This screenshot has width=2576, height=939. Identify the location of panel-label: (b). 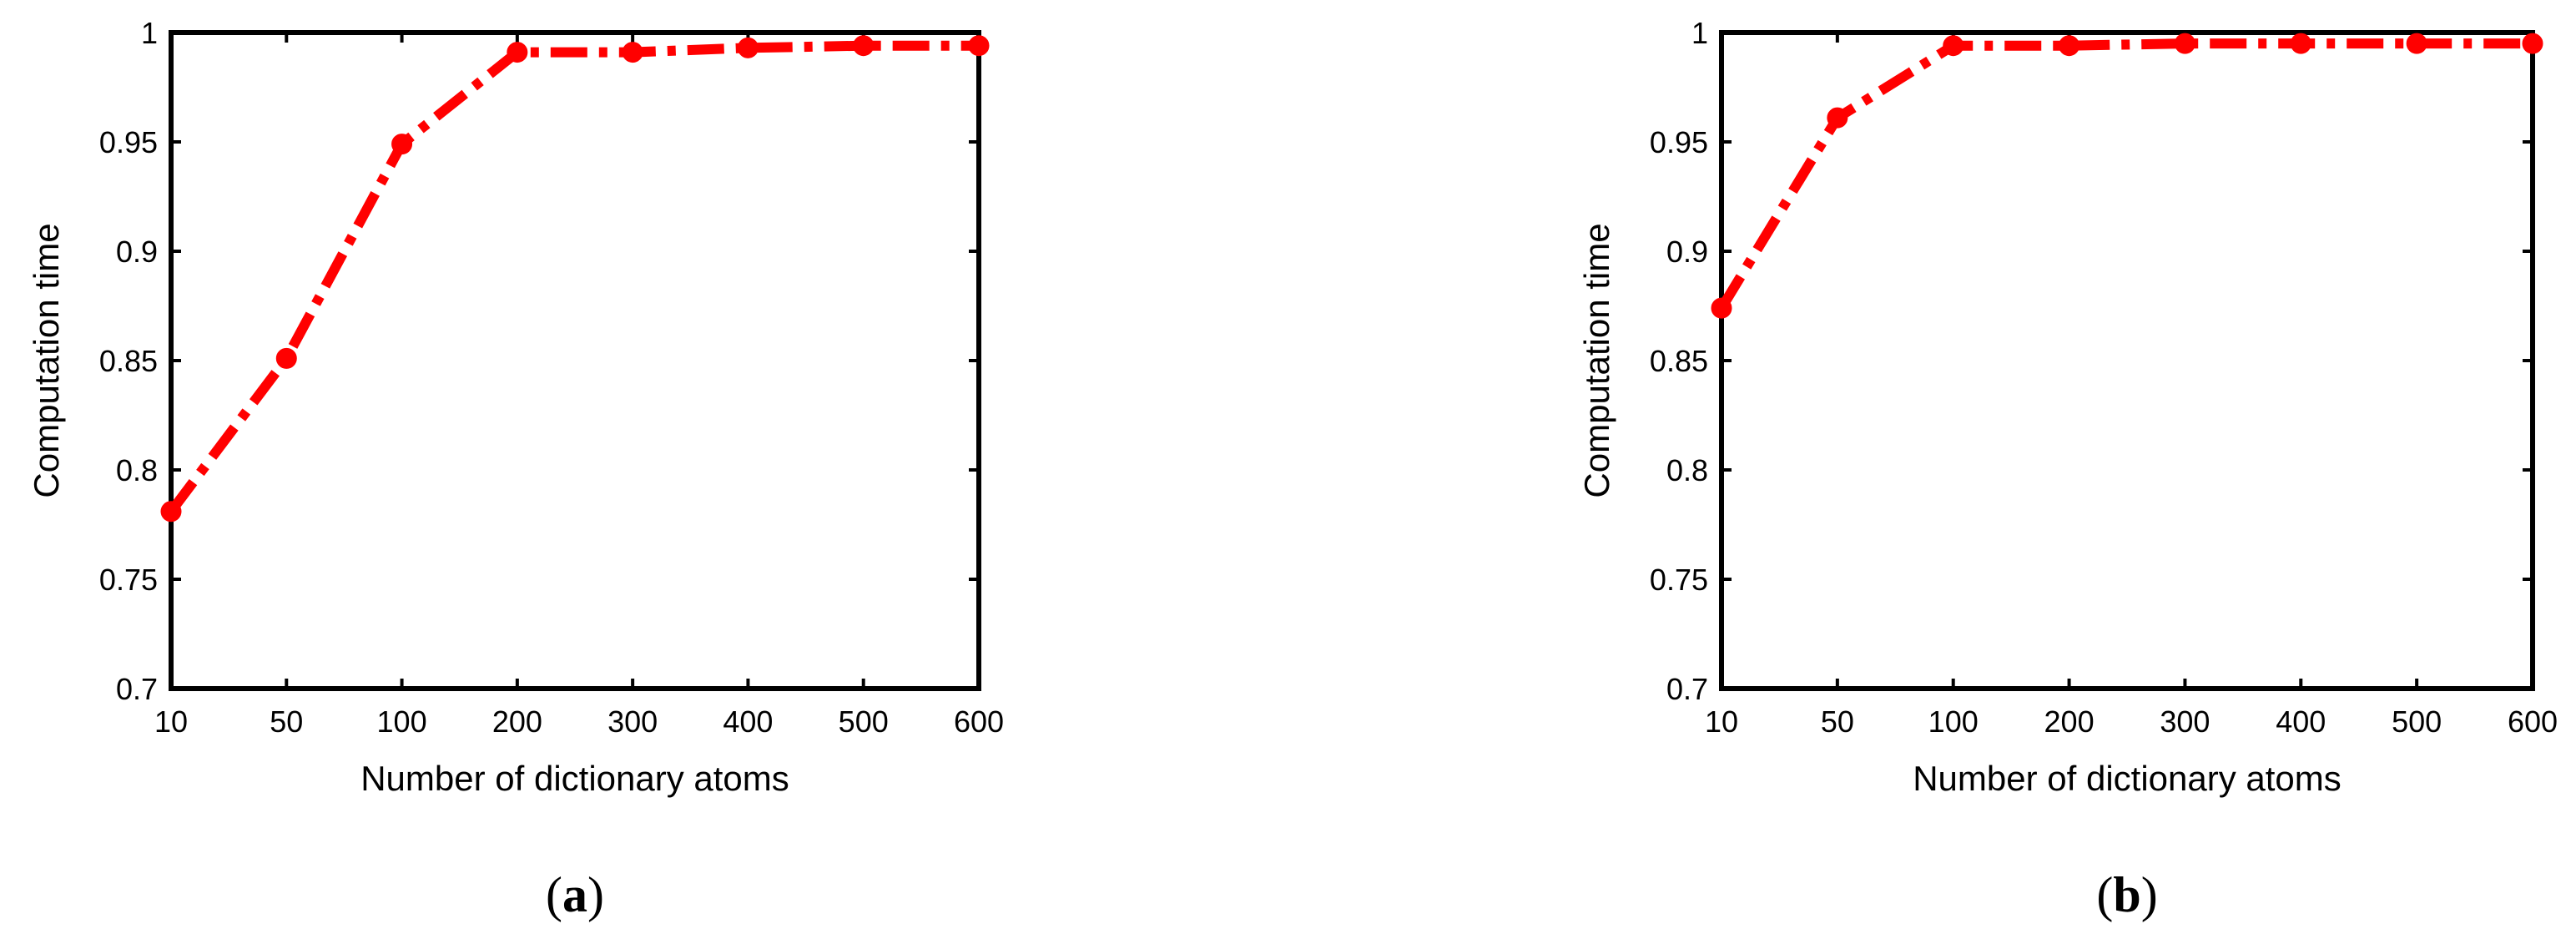
(2126, 894).